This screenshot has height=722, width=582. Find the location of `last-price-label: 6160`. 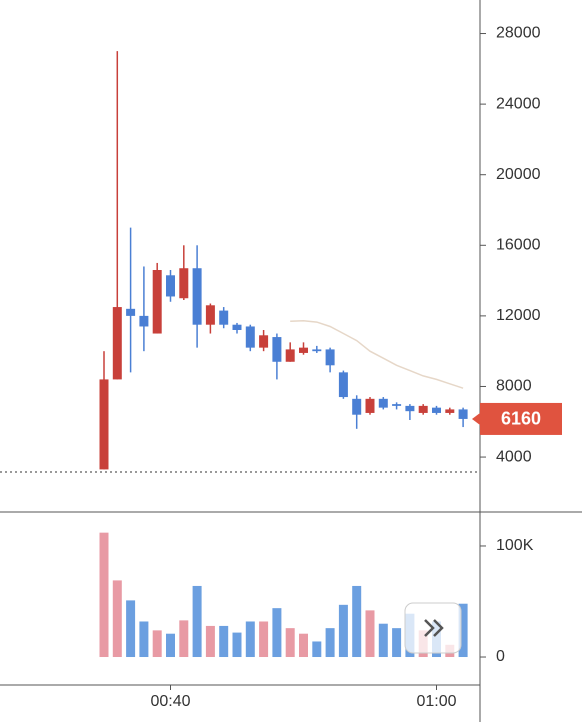

last-price-label: 6160 is located at coordinates (521, 419).